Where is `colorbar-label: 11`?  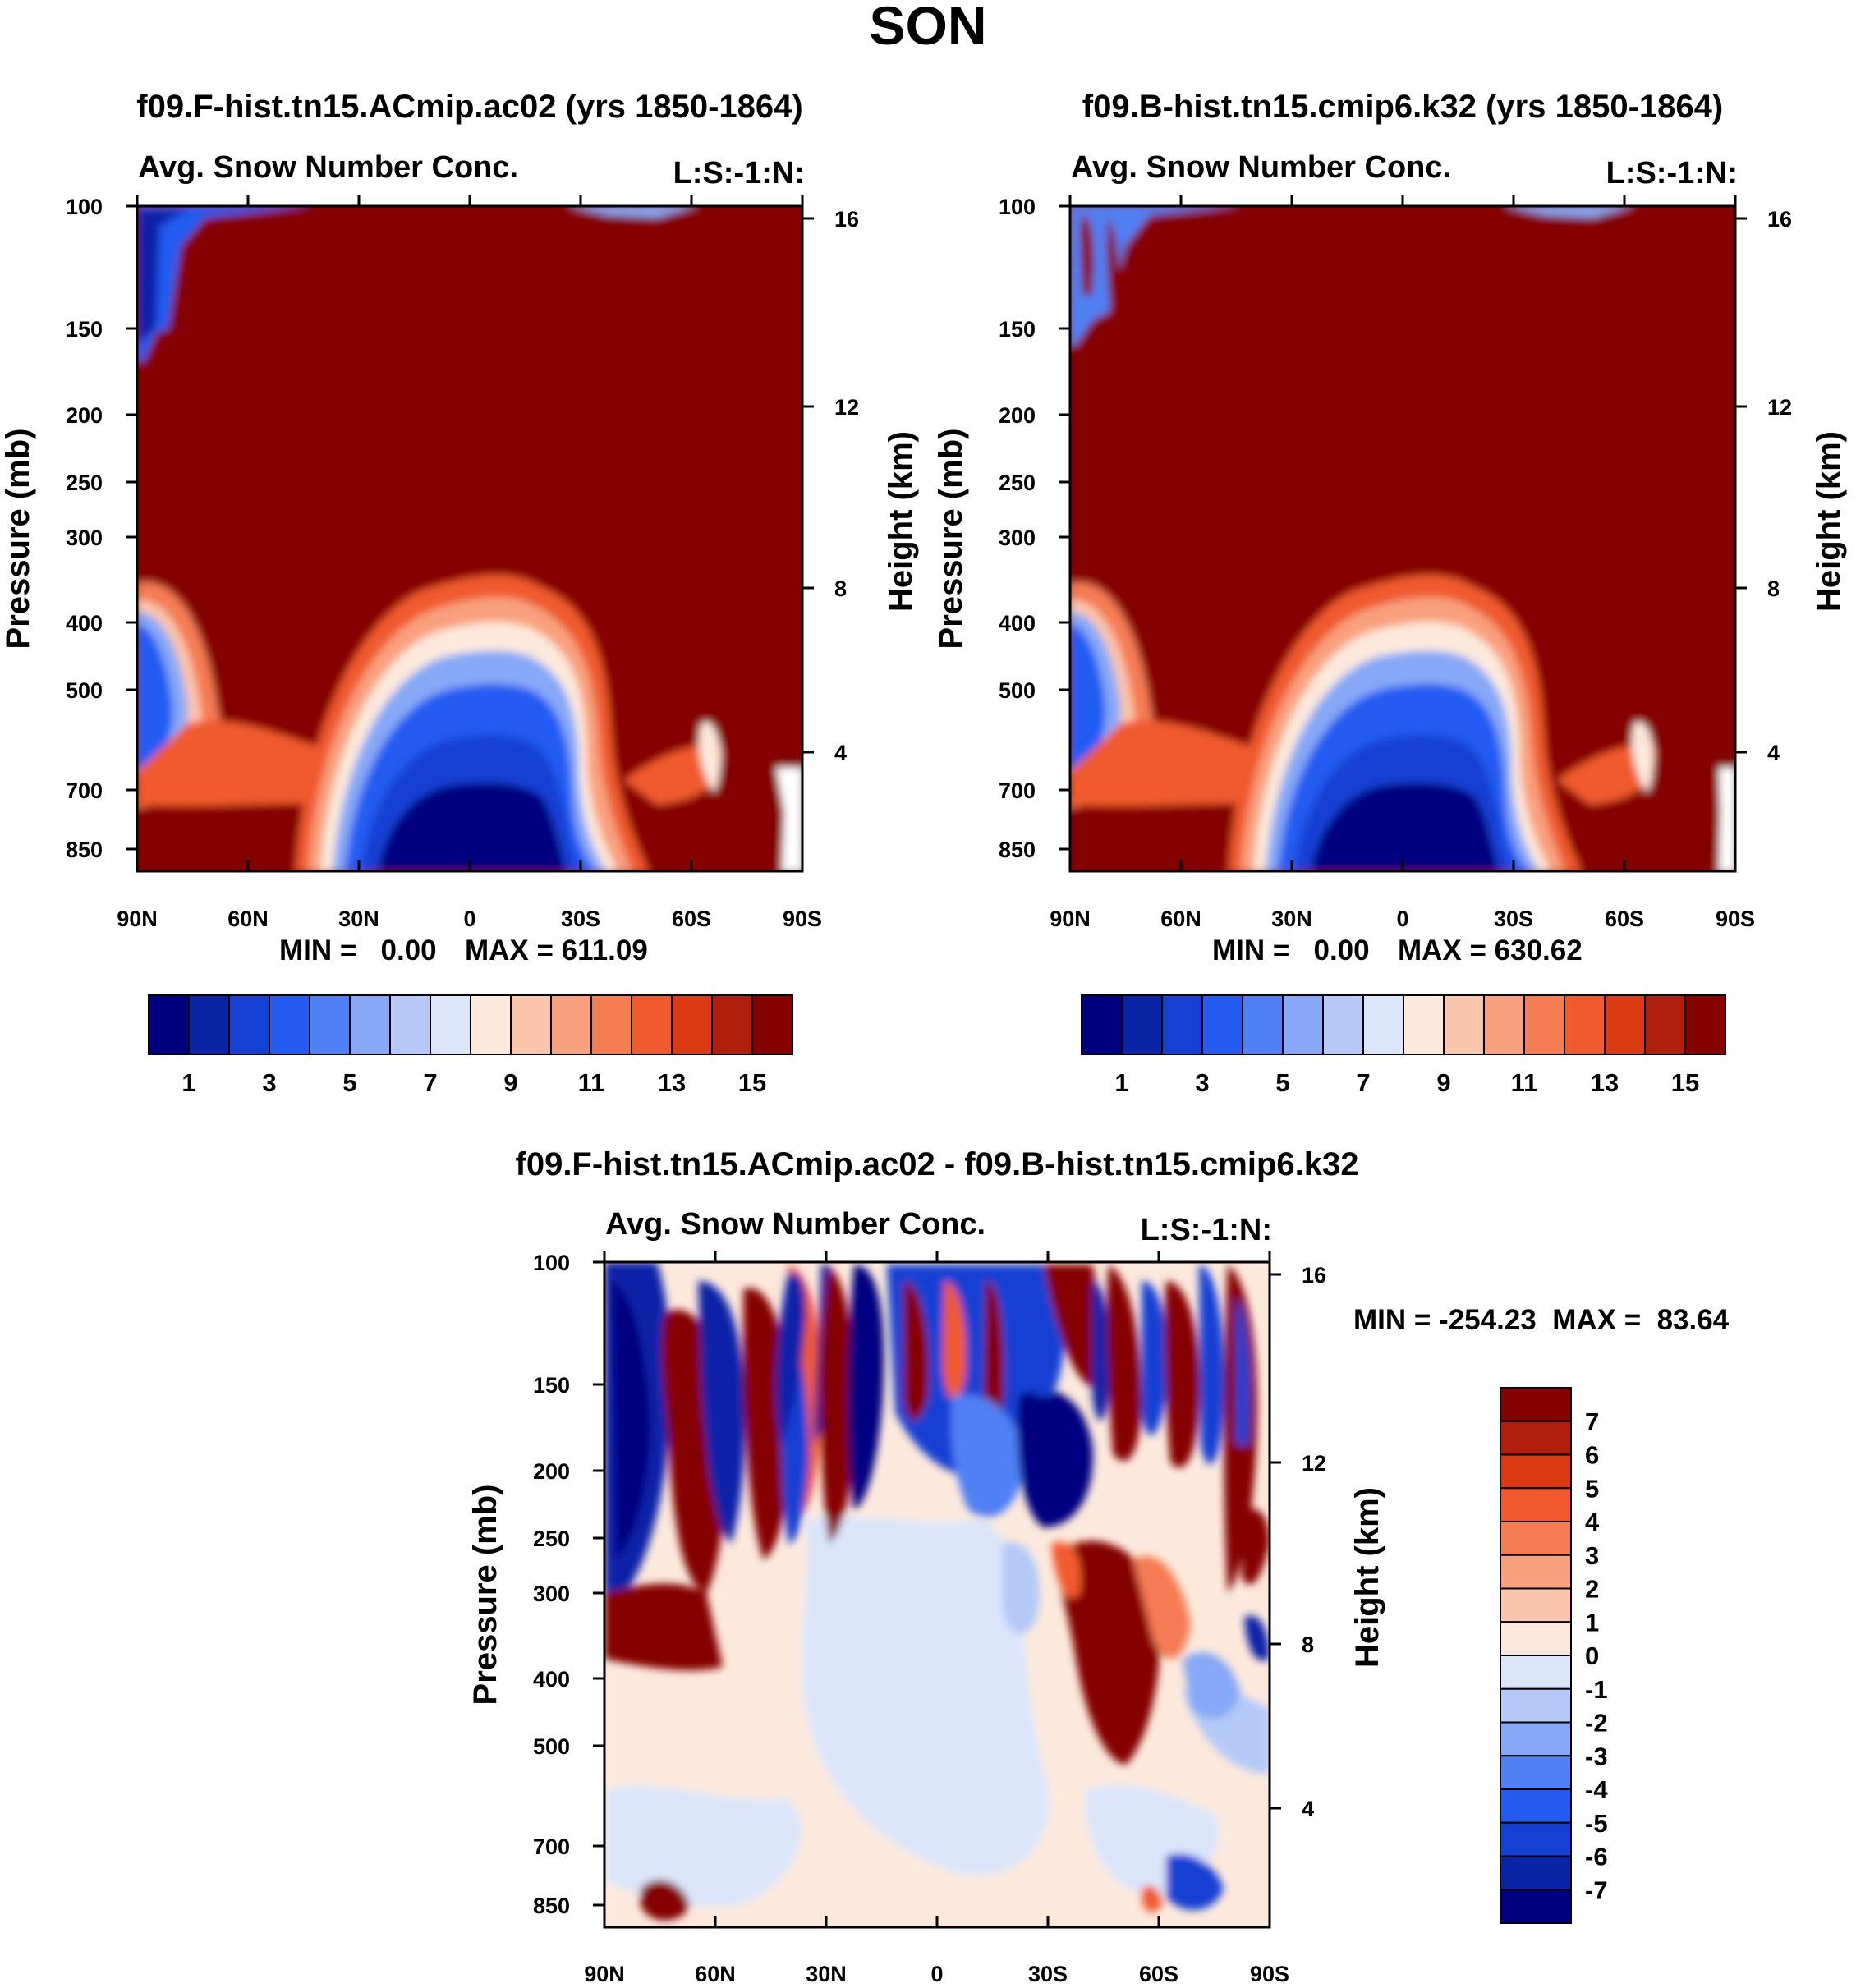 colorbar-label: 11 is located at coordinates (1524, 1082).